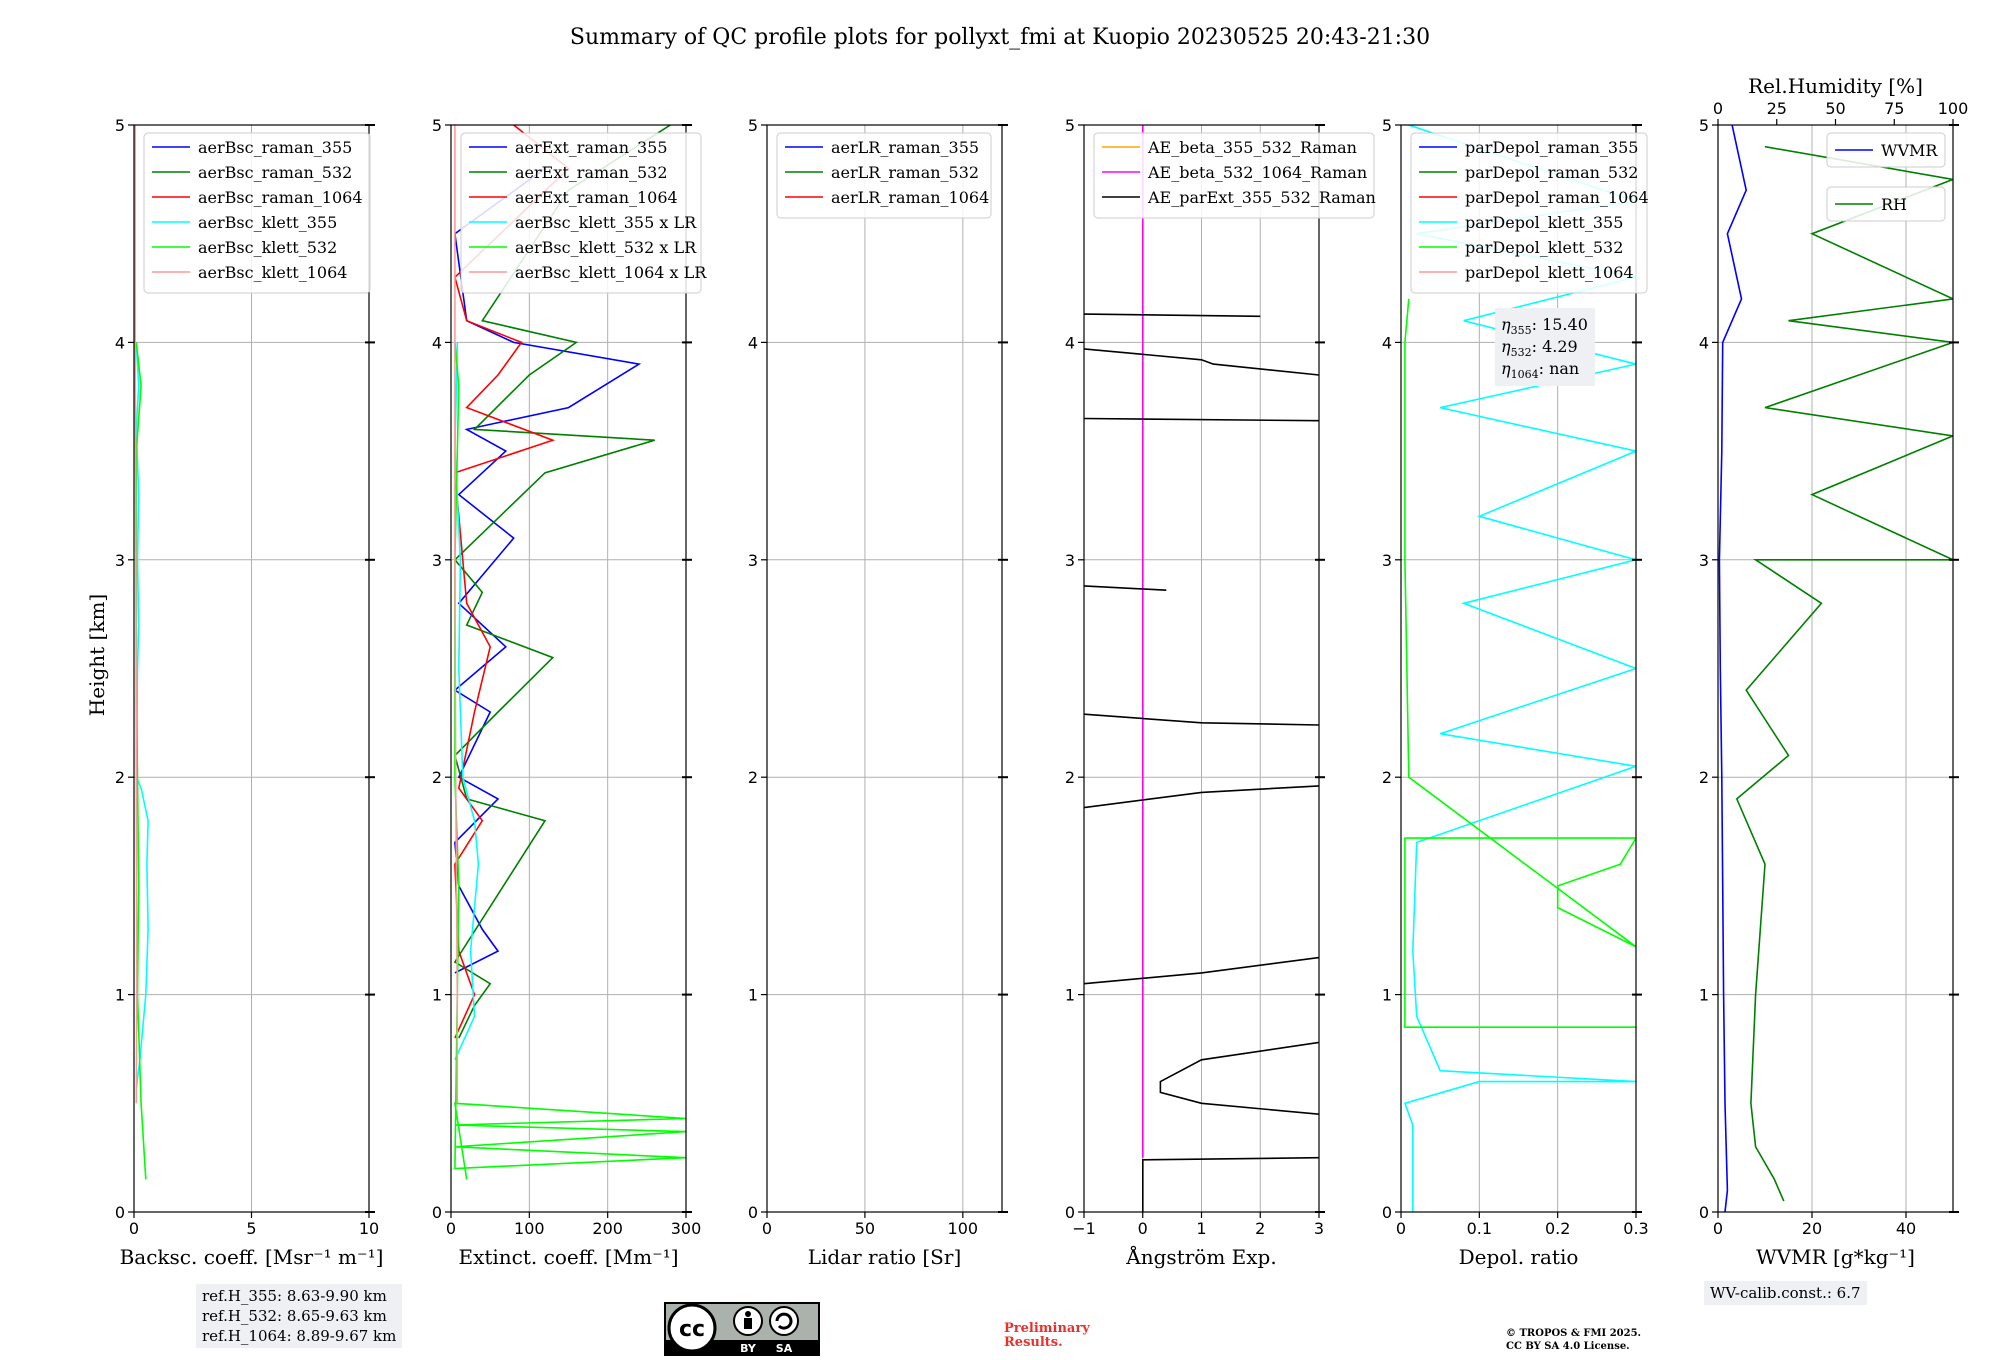  Describe the element at coordinates (1835, 1257) in the screenshot. I see `x-axis-title: WVMR [g*kg⁻¹]` at that location.